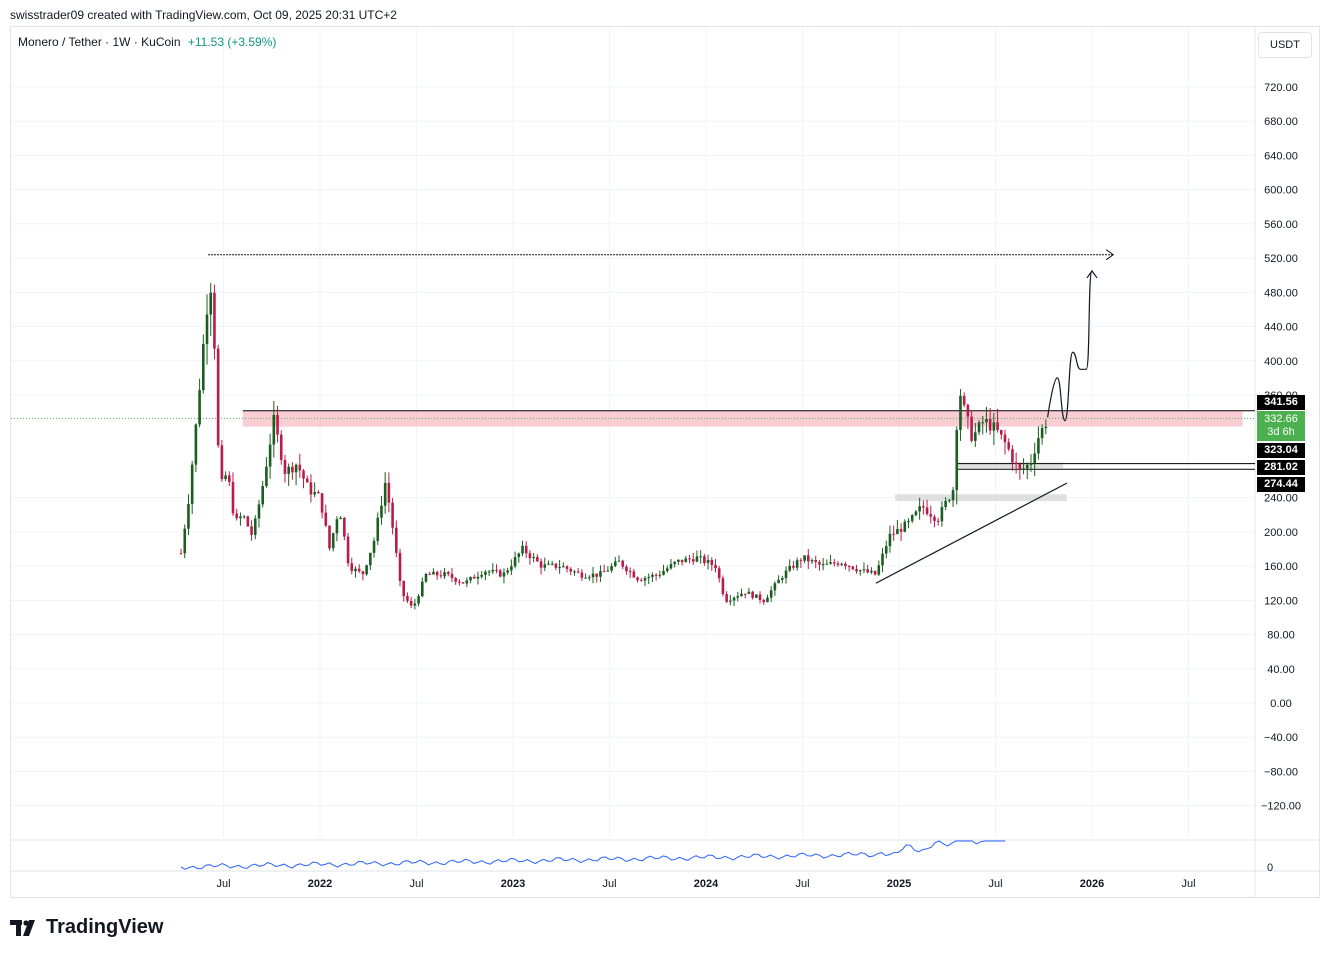  Describe the element at coordinates (1010, 465) in the screenshot. I see `zone-support-upper` at that location.